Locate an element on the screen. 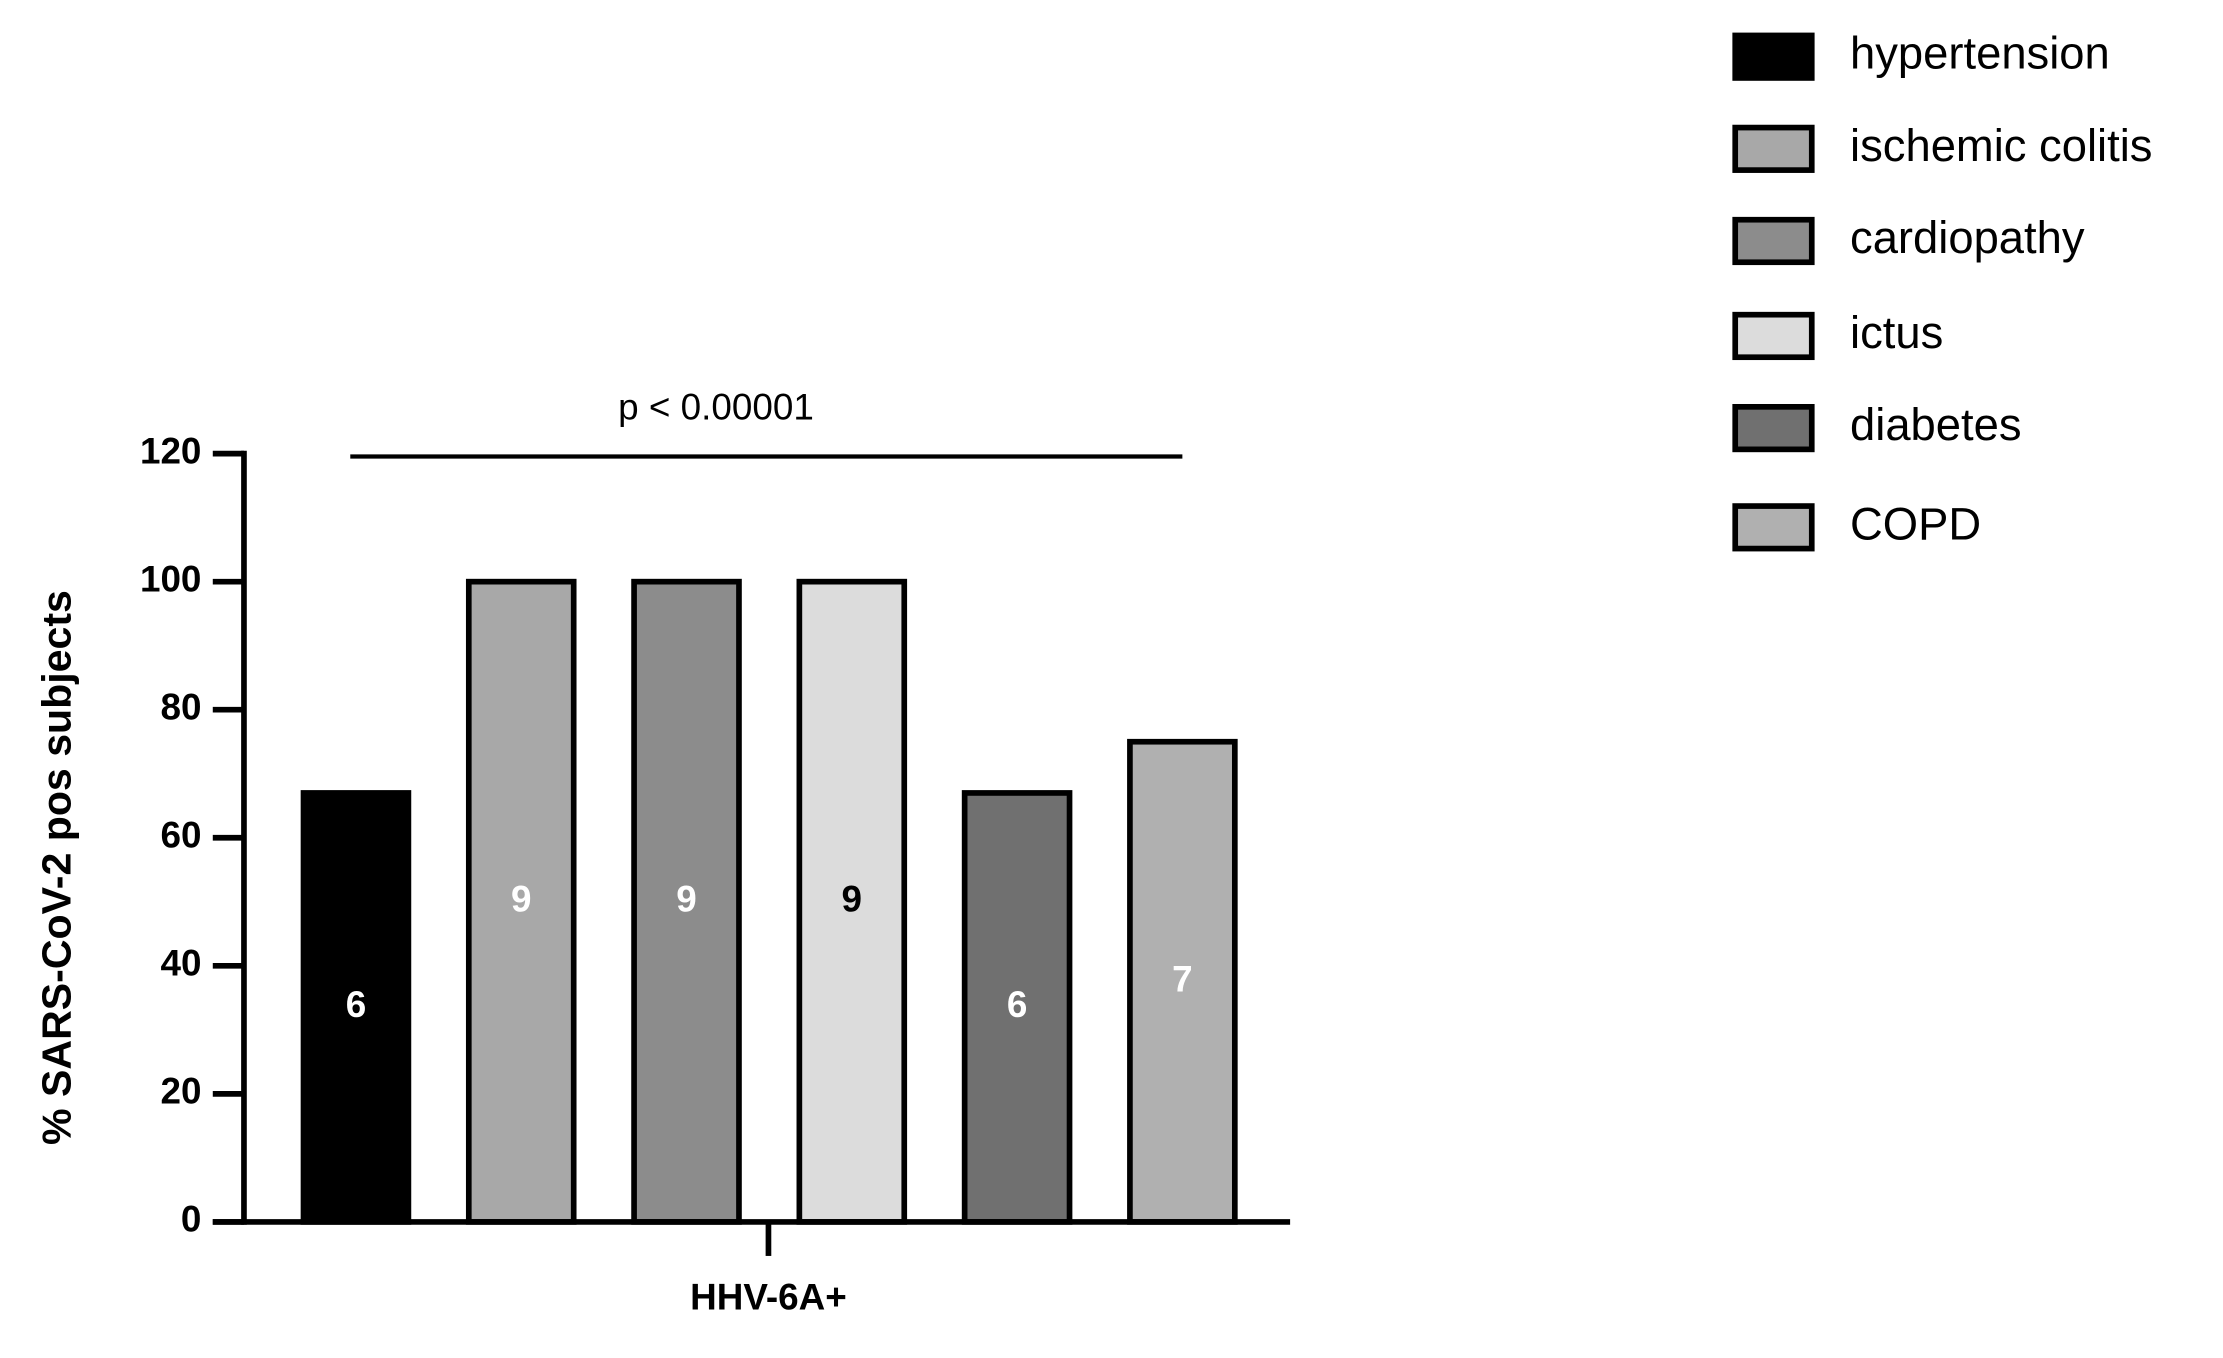 This screenshot has width=2223, height=1358. count-label: 7 is located at coordinates (1182, 979).